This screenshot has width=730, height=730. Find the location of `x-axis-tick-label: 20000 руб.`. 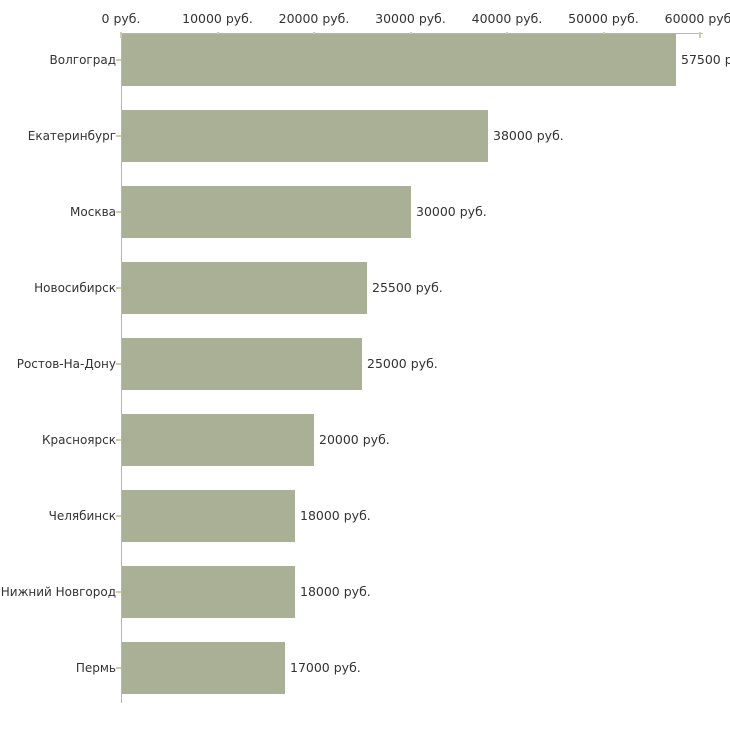

x-axis-tick-label: 20000 руб. is located at coordinates (314, 18).